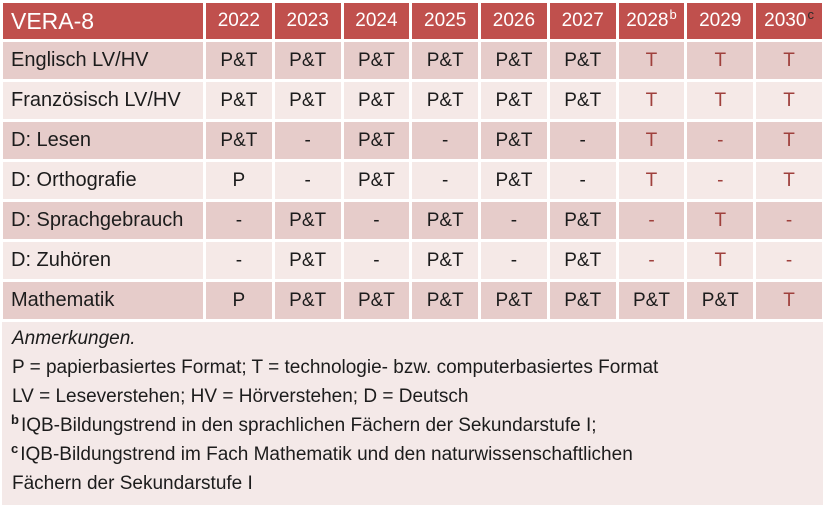  I want to click on column-header-2029: 2029, so click(720, 21).